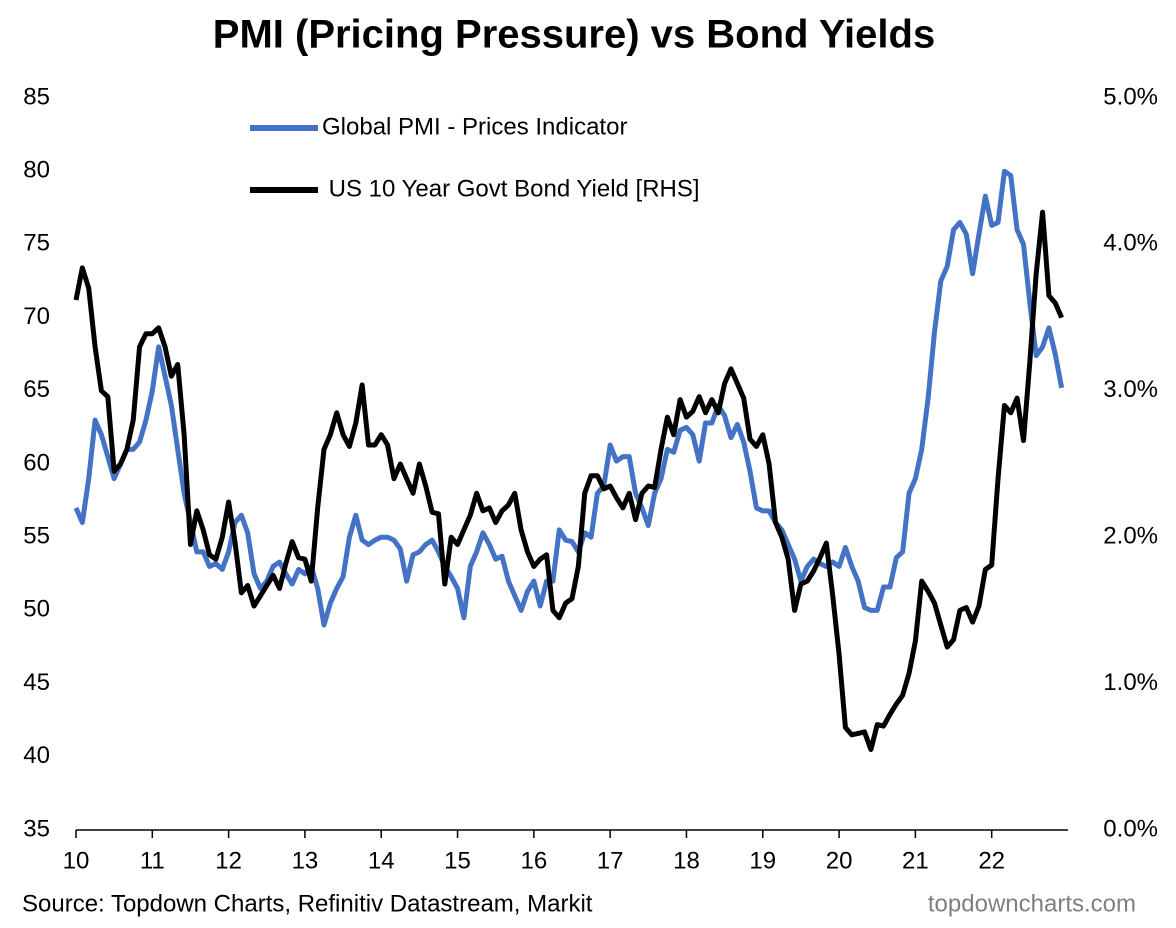 The image size is (1176, 928). I want to click on y-tick-label: 75, so click(36, 243).